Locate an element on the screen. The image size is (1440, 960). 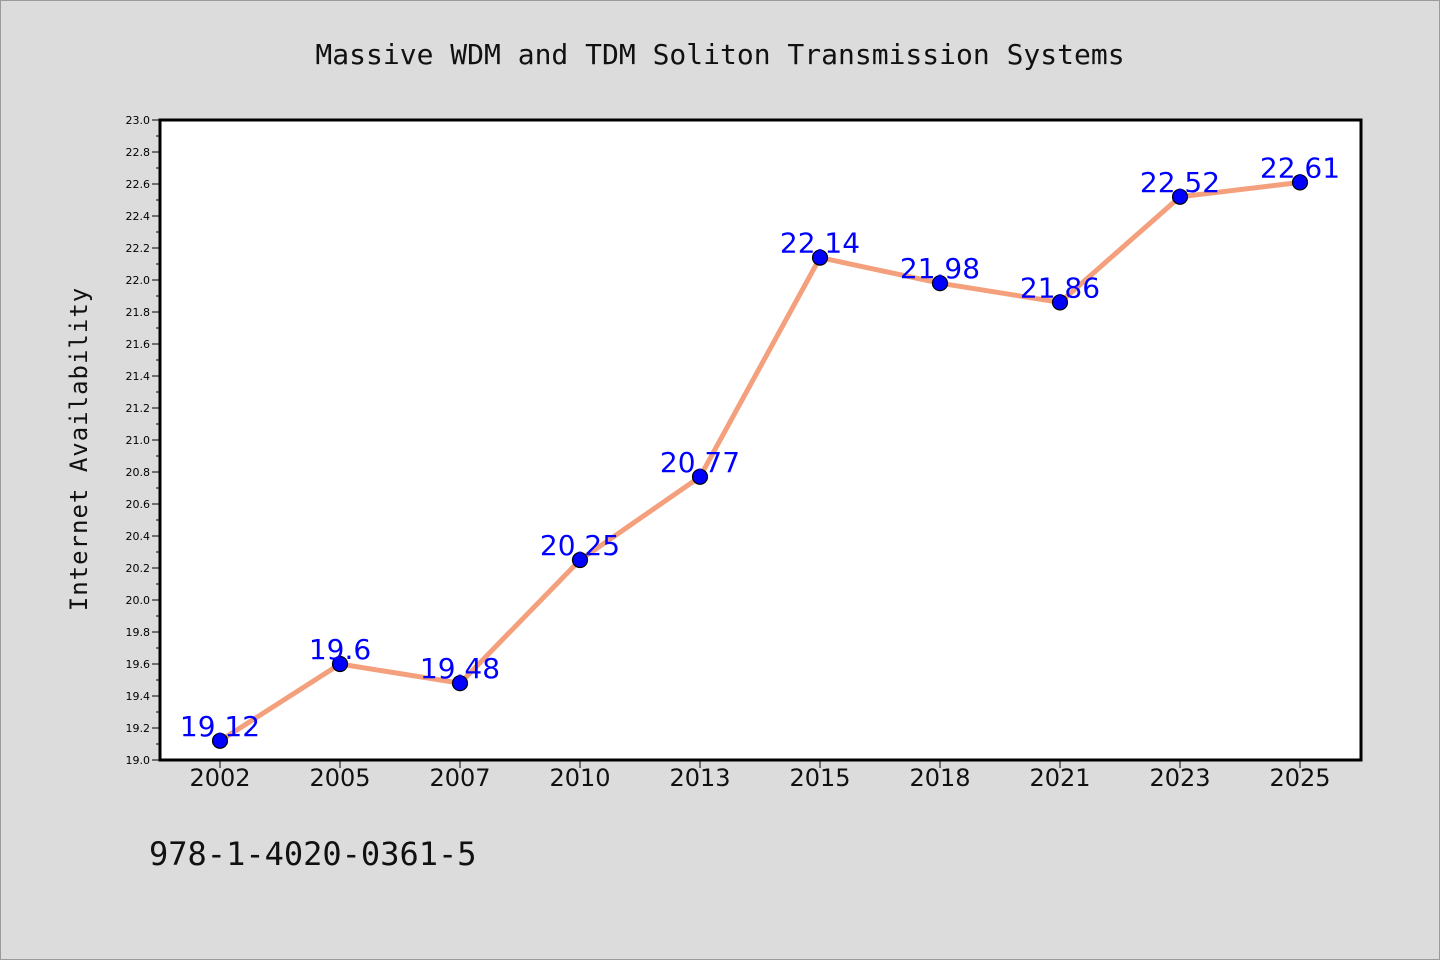
y-tick-label: 19.4 is located at coordinates (138, 696).